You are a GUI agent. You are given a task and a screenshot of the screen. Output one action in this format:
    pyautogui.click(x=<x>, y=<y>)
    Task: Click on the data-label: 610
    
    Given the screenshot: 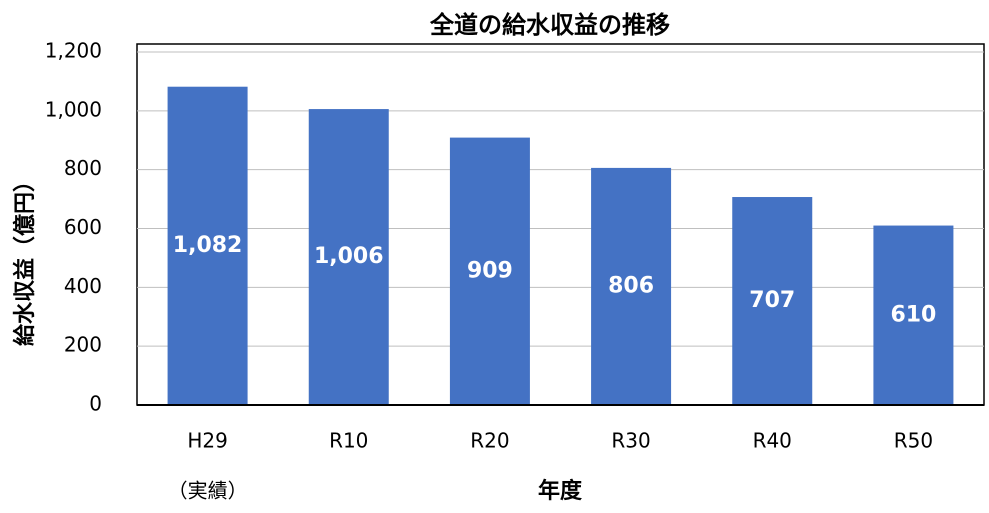 What is the action you would take?
    pyautogui.click(x=913, y=314)
    